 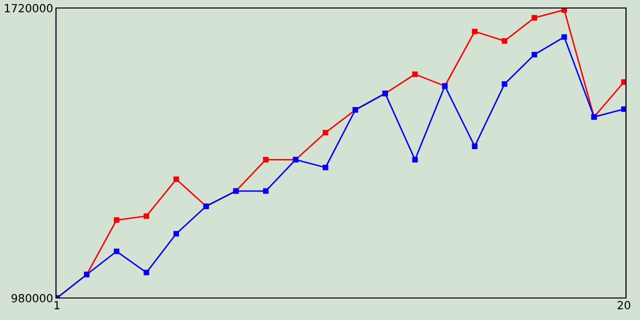 I want to click on x-tick-label: 1, so click(x=57, y=305).